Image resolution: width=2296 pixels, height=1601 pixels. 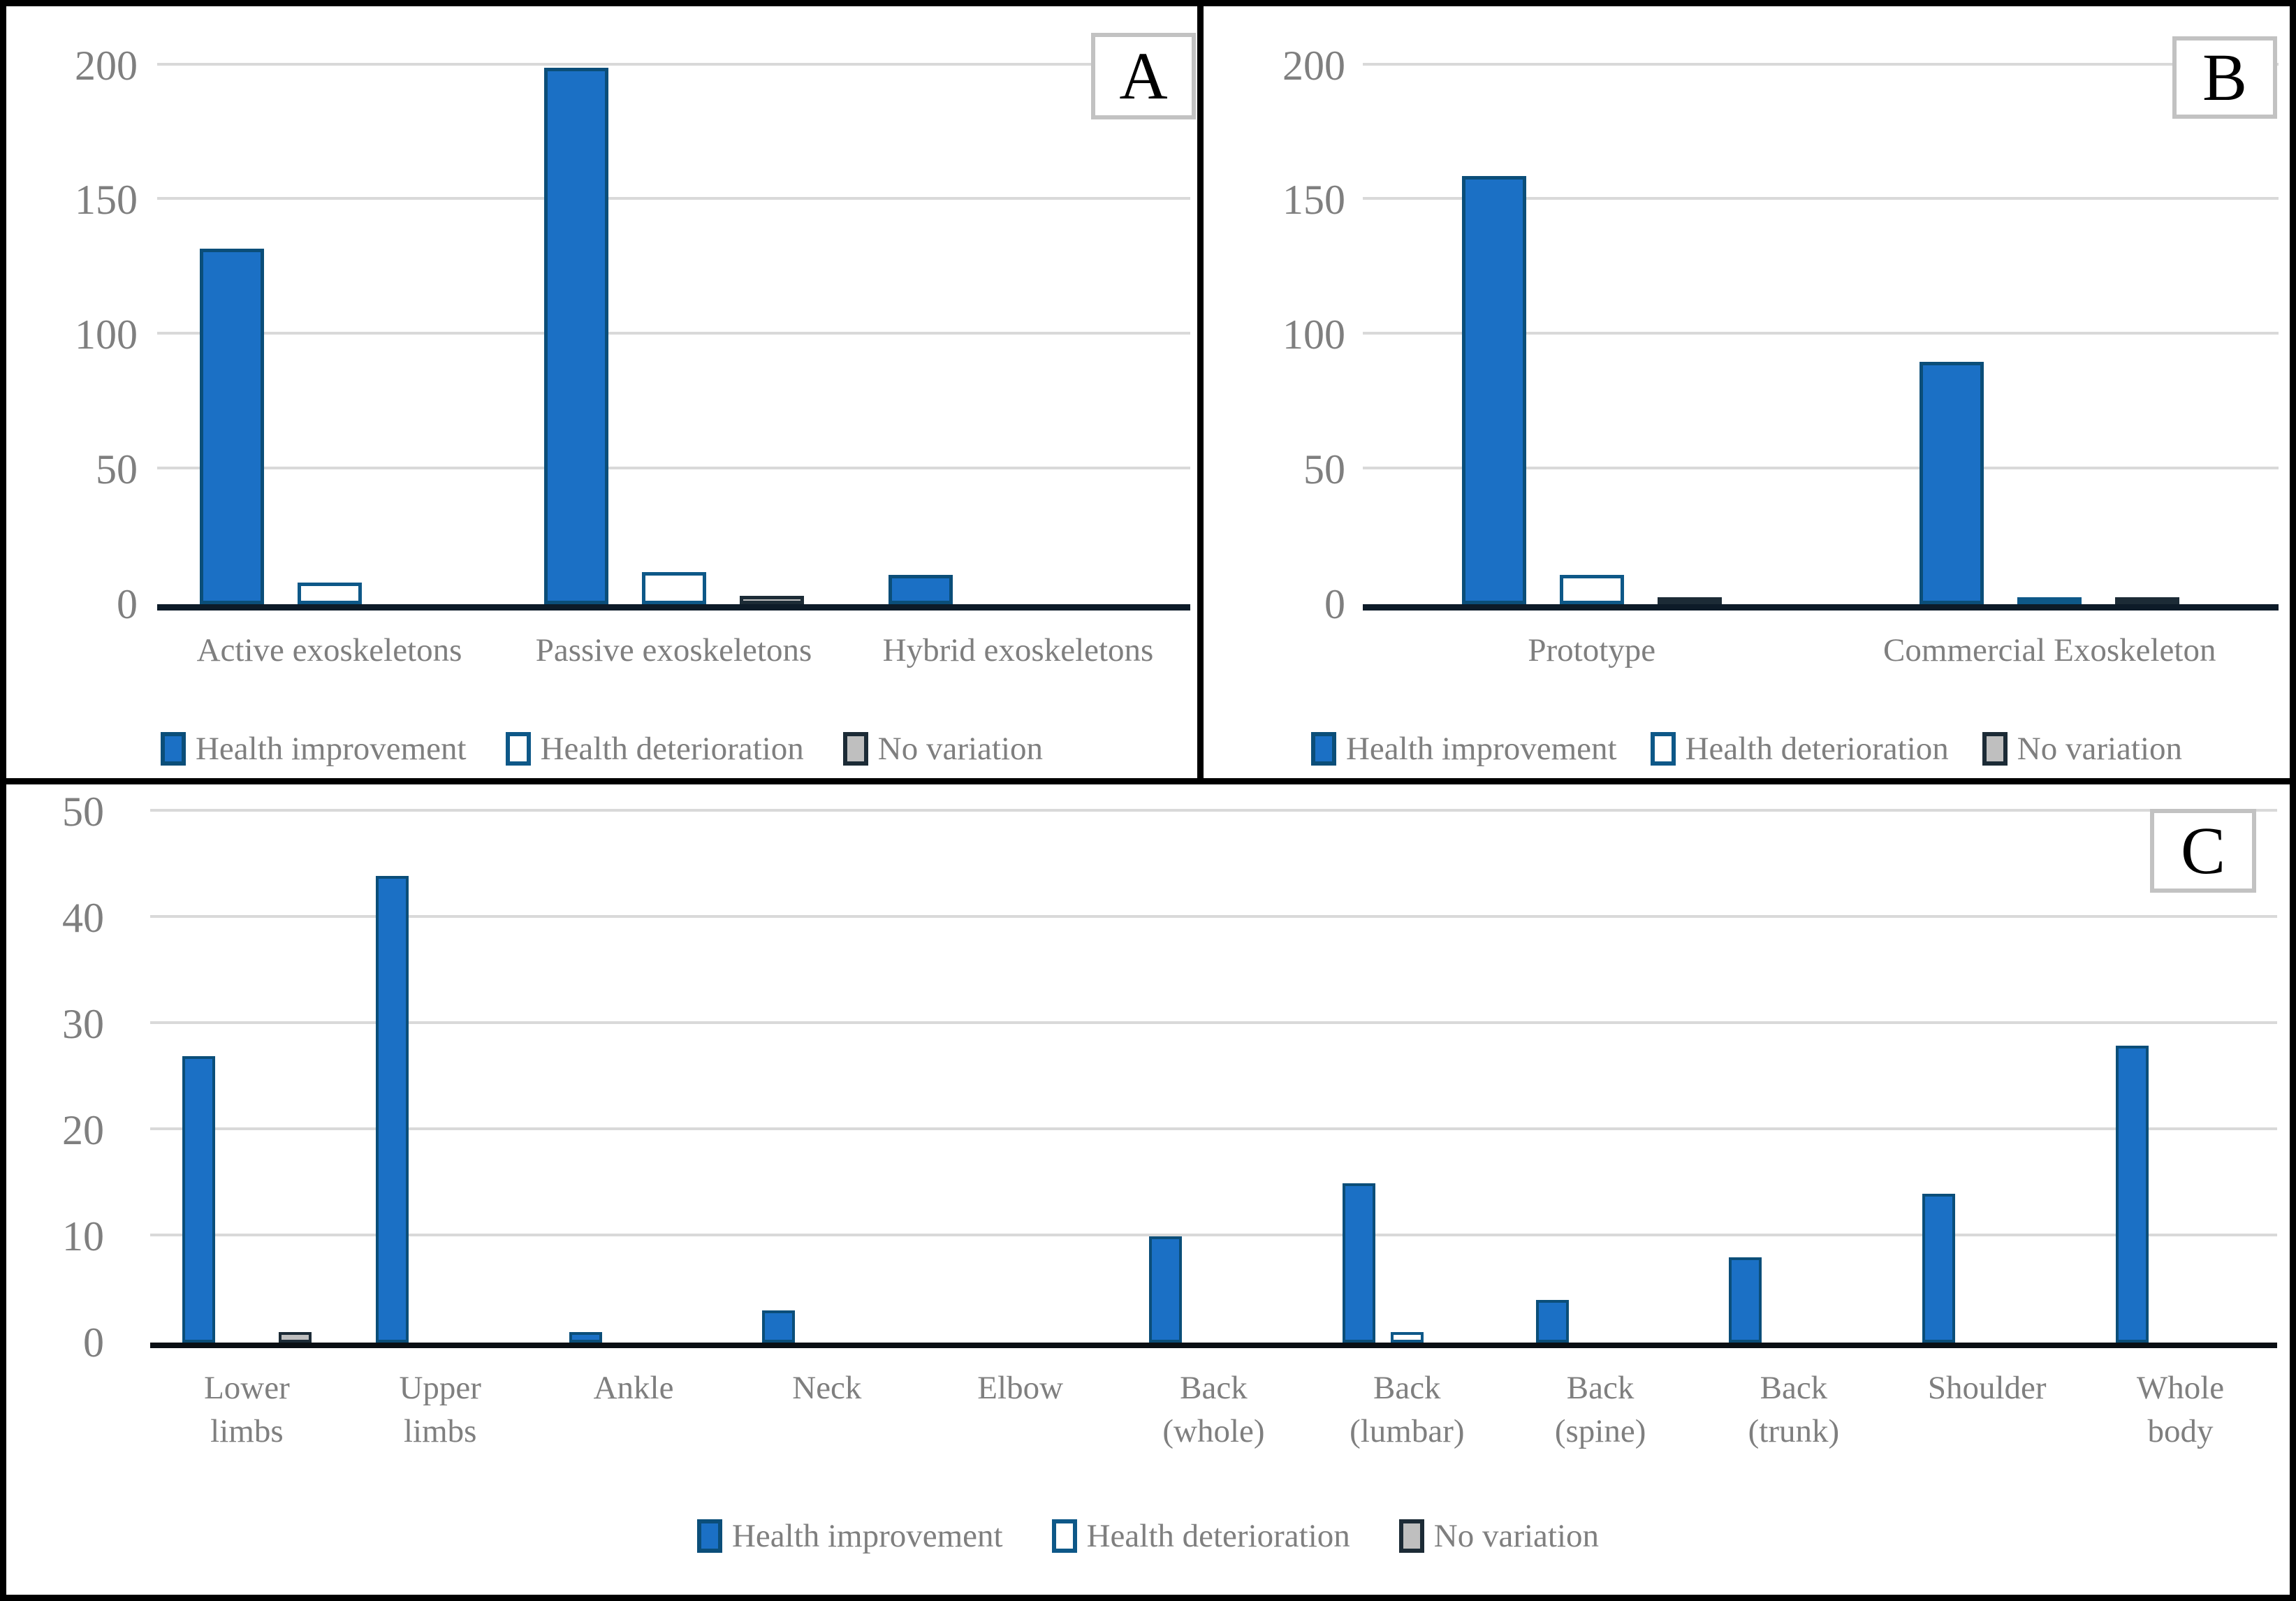 What do you see at coordinates (1143, 75) in the screenshot?
I see `panel-label: A` at bounding box center [1143, 75].